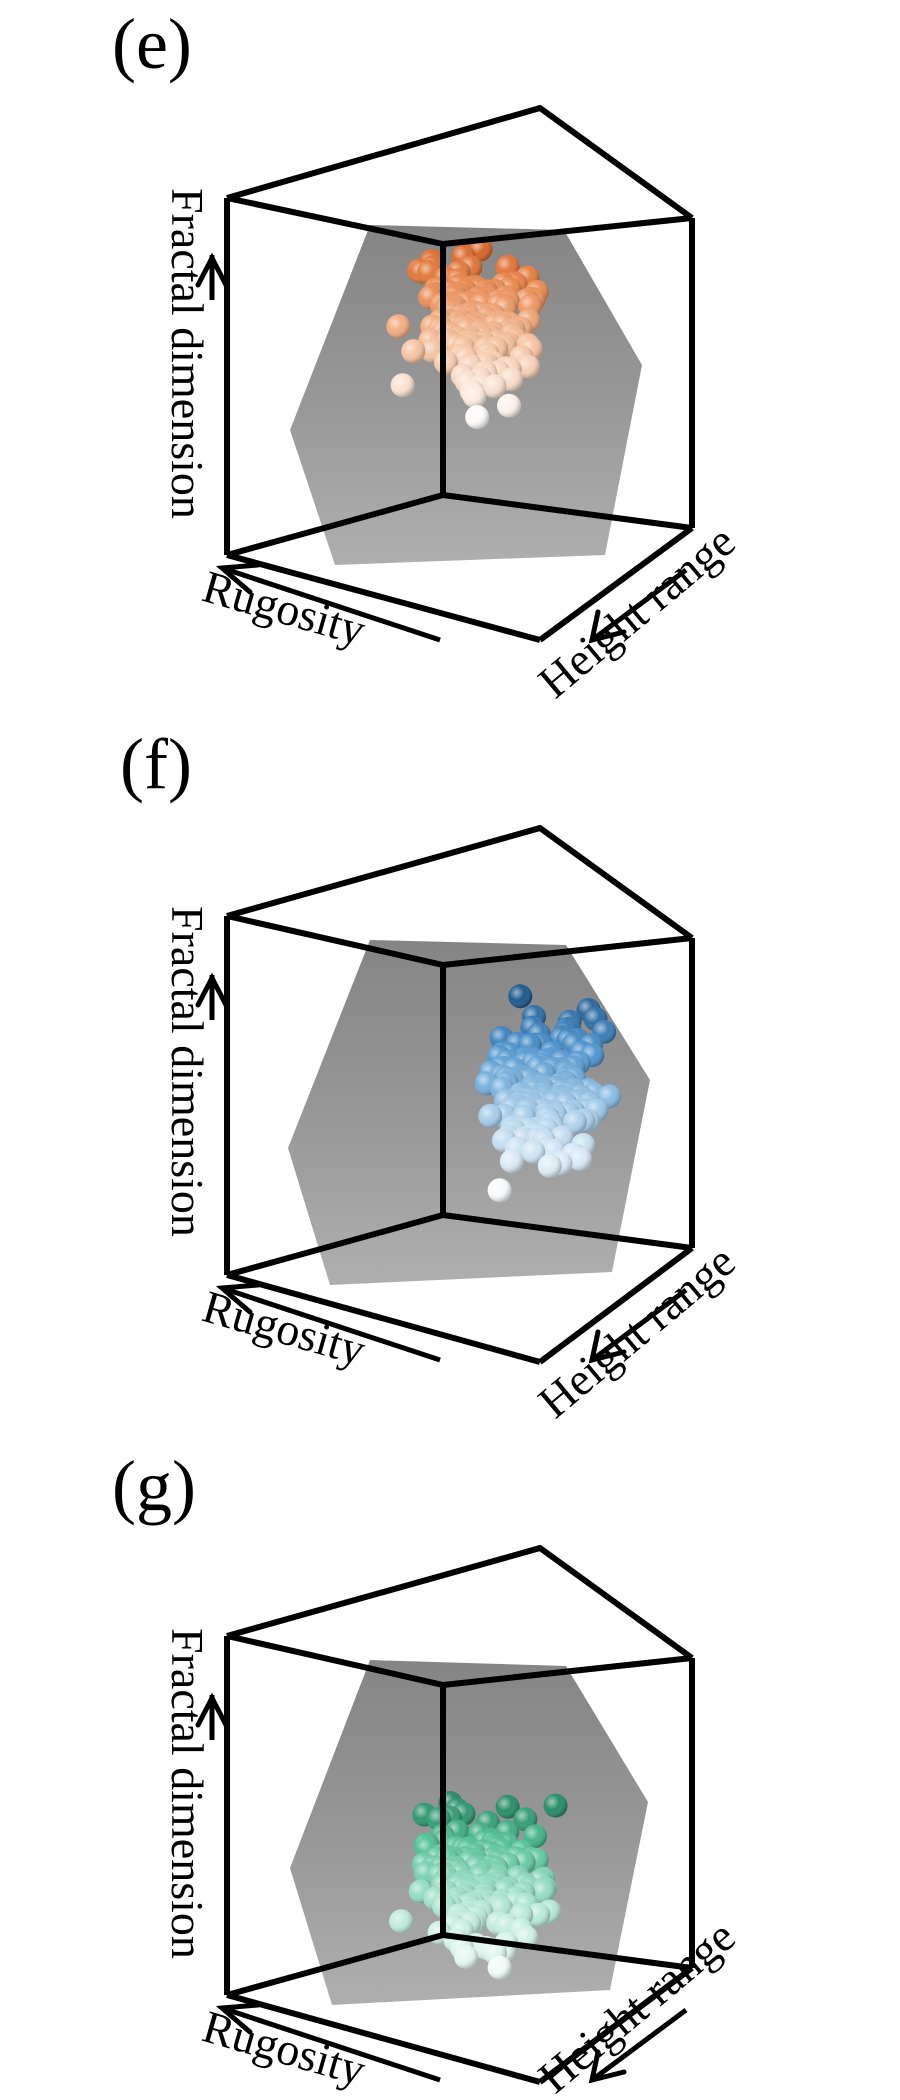 This screenshot has height=2100, width=900. What do you see at coordinates (154, 1486) in the screenshot?
I see `panel-label: (g)` at bounding box center [154, 1486].